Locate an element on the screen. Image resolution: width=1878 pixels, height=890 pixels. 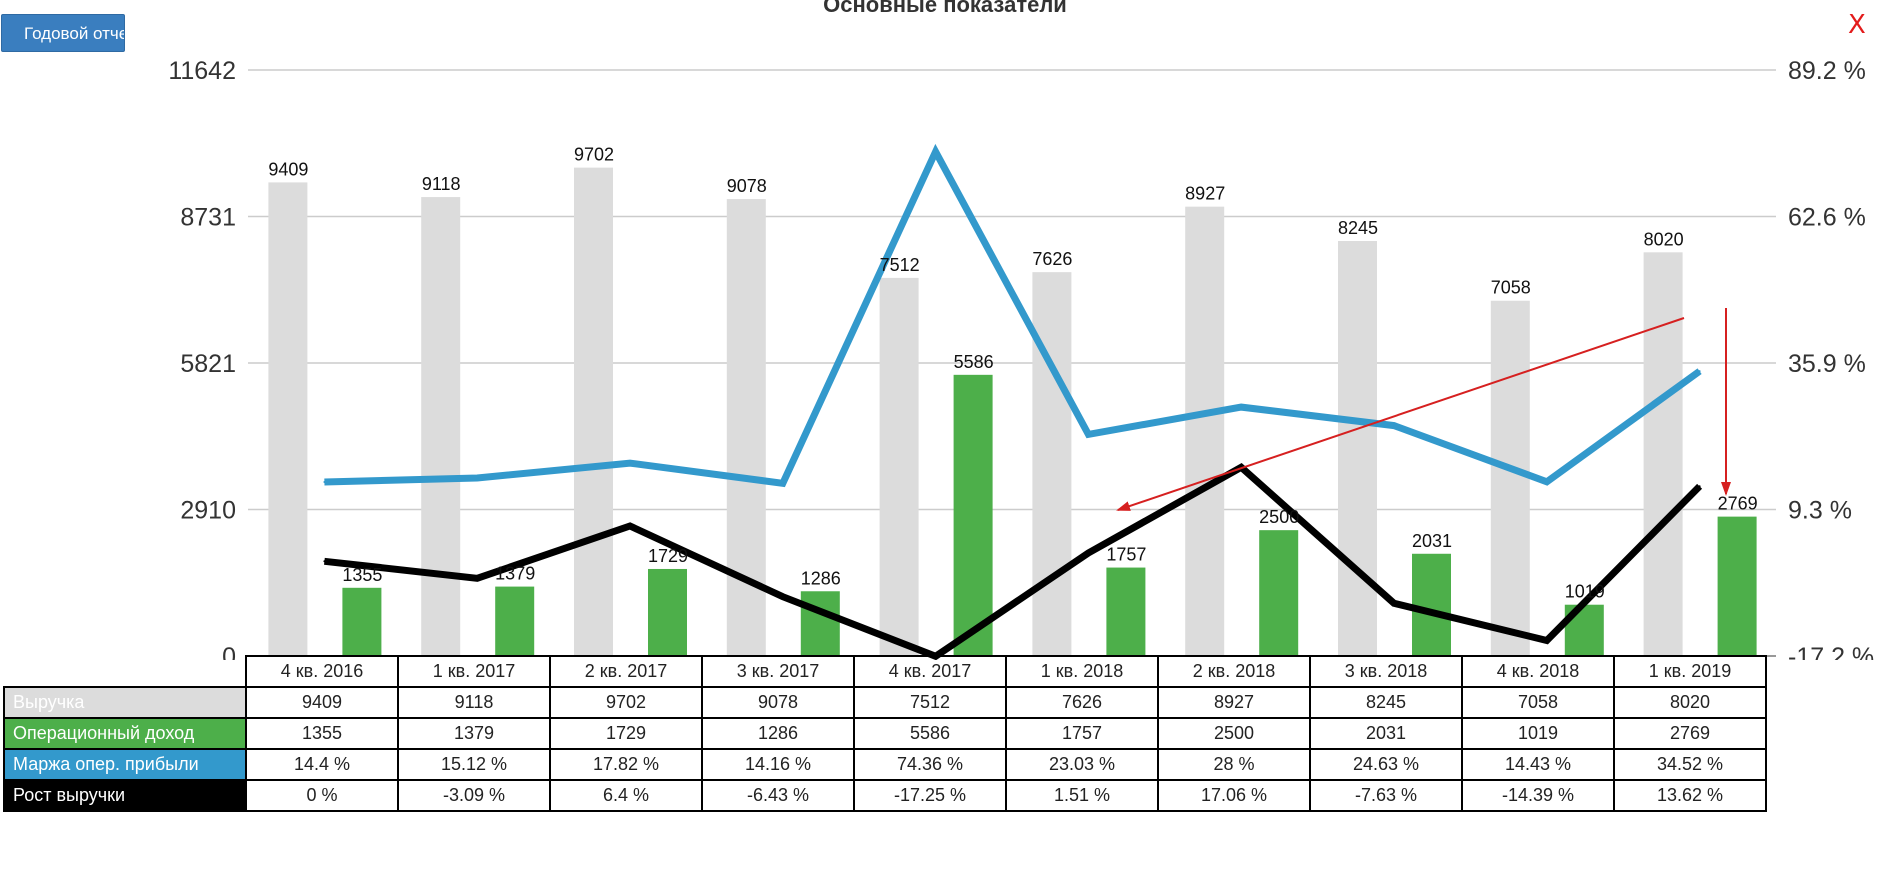
table-value-cell: 8927 is located at coordinates (1234, 702).